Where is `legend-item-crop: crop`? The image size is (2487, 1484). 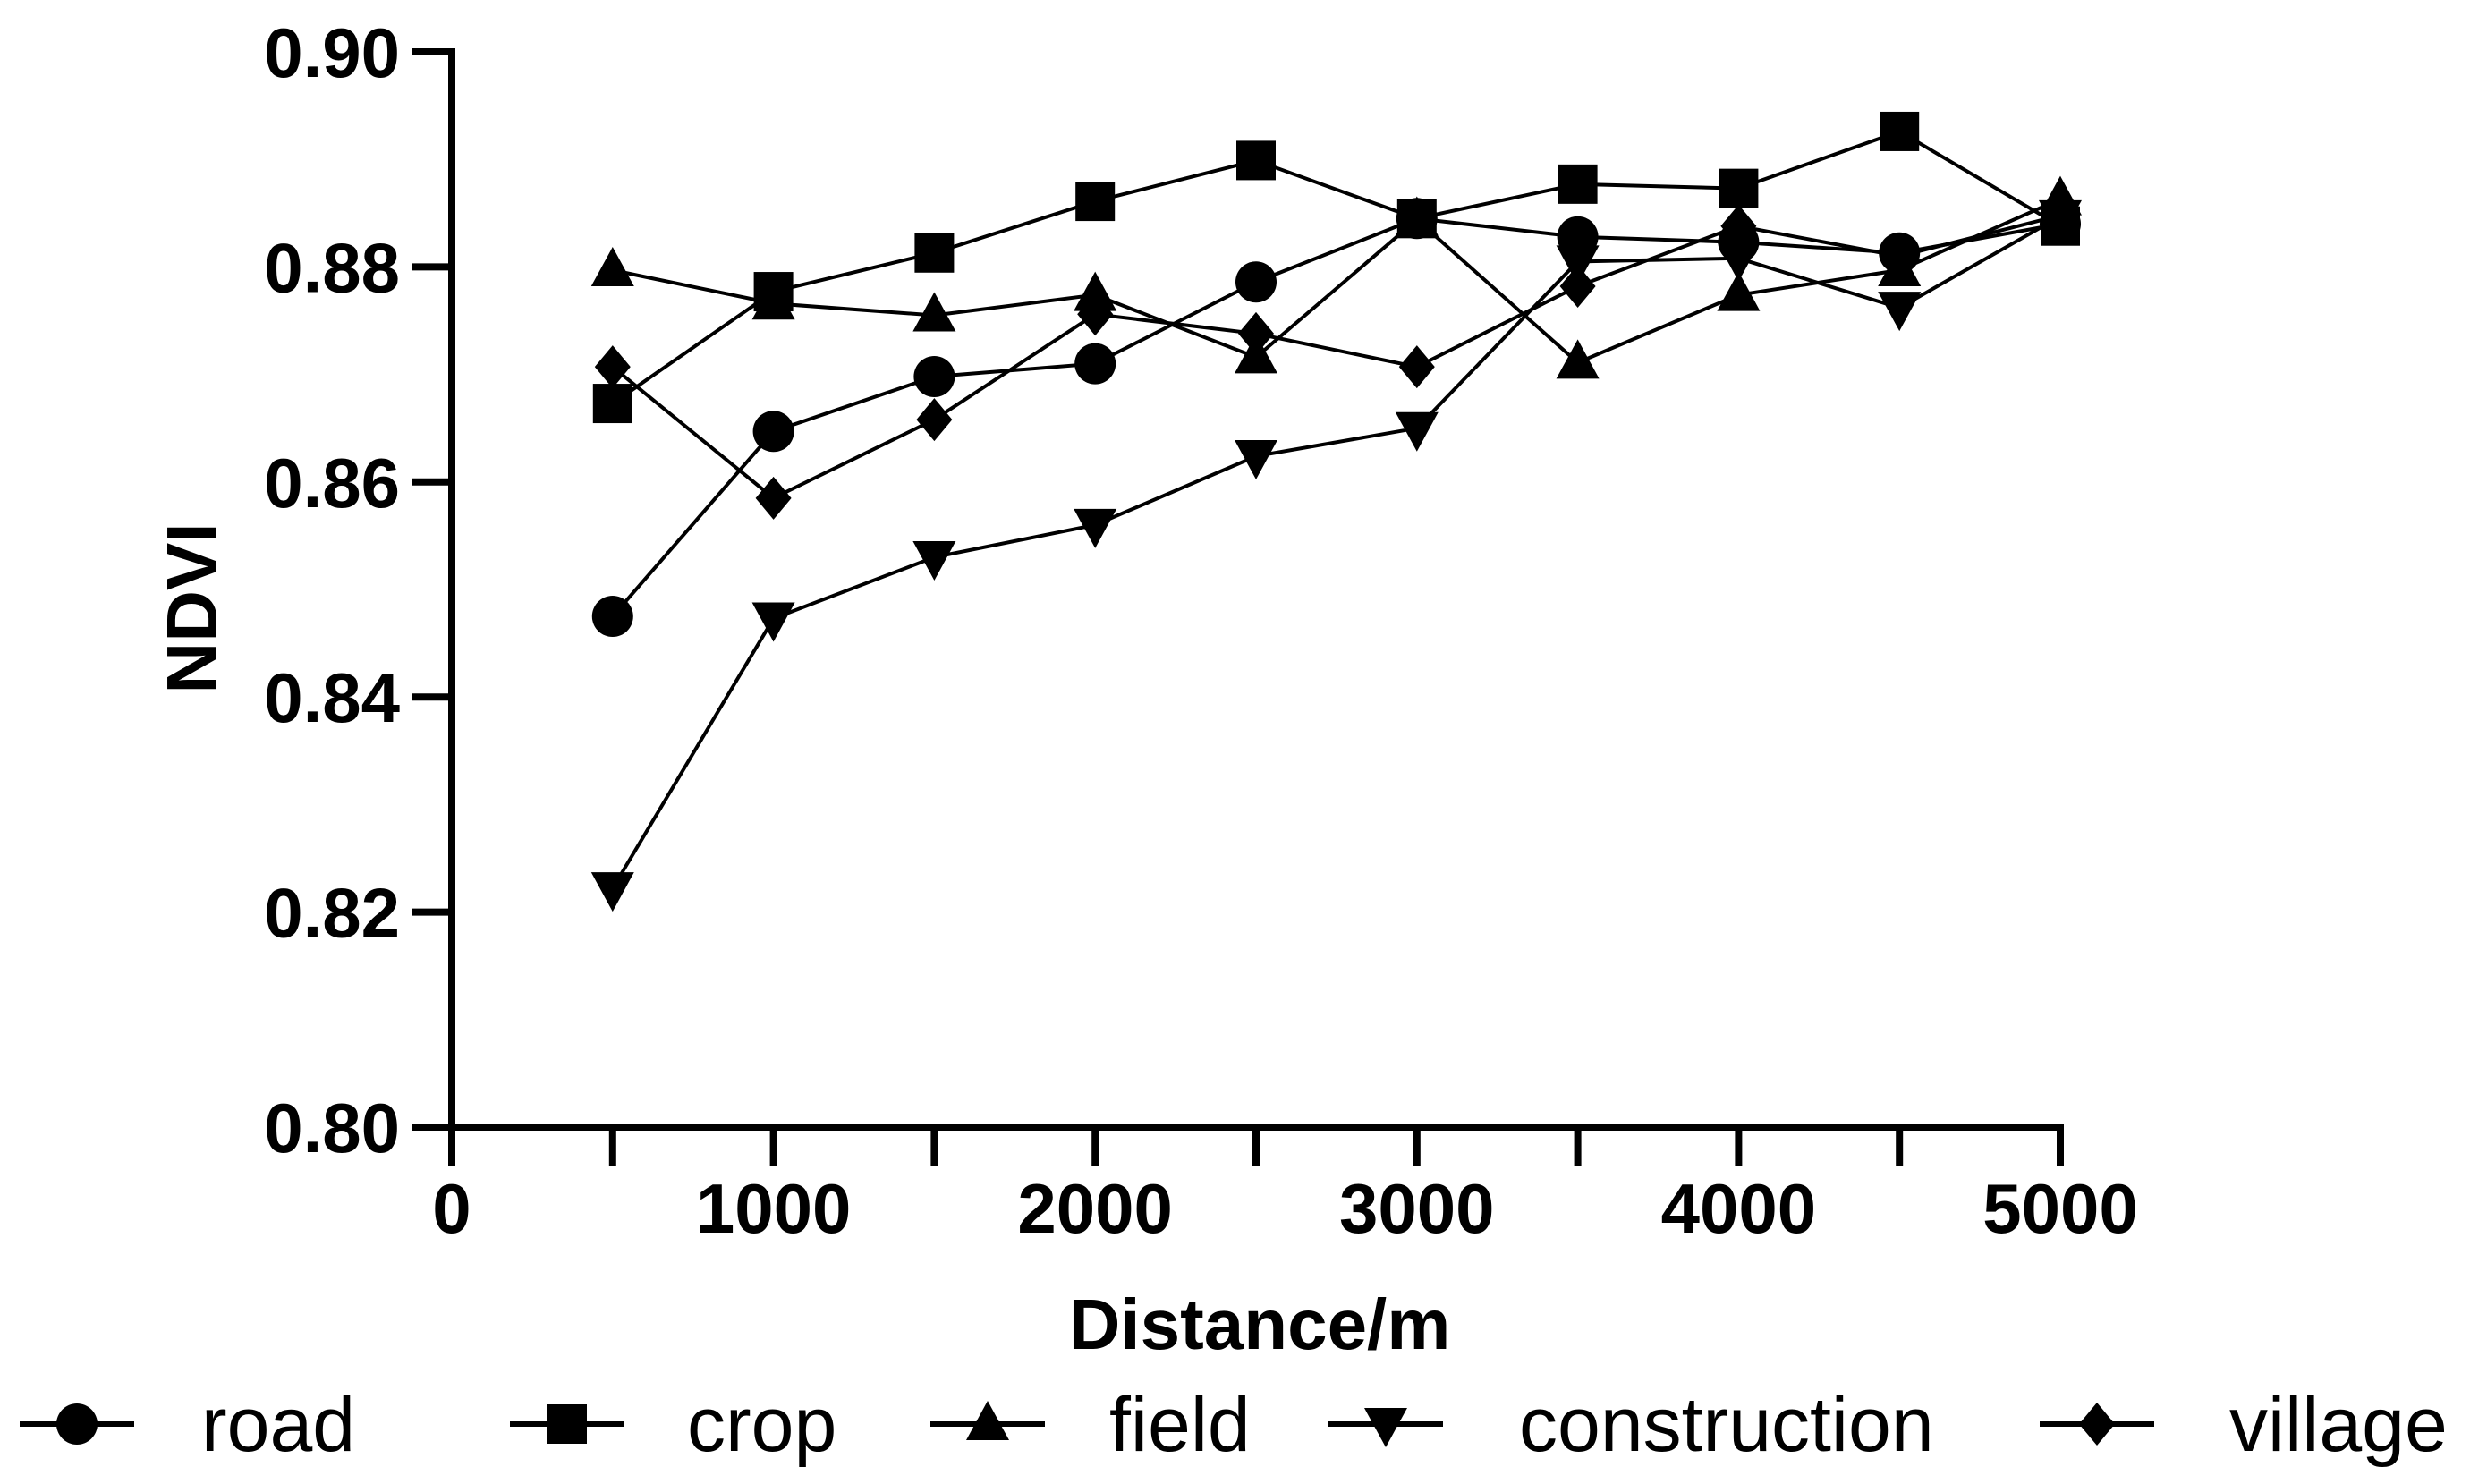
legend-item-crop: crop is located at coordinates (673, 1425).